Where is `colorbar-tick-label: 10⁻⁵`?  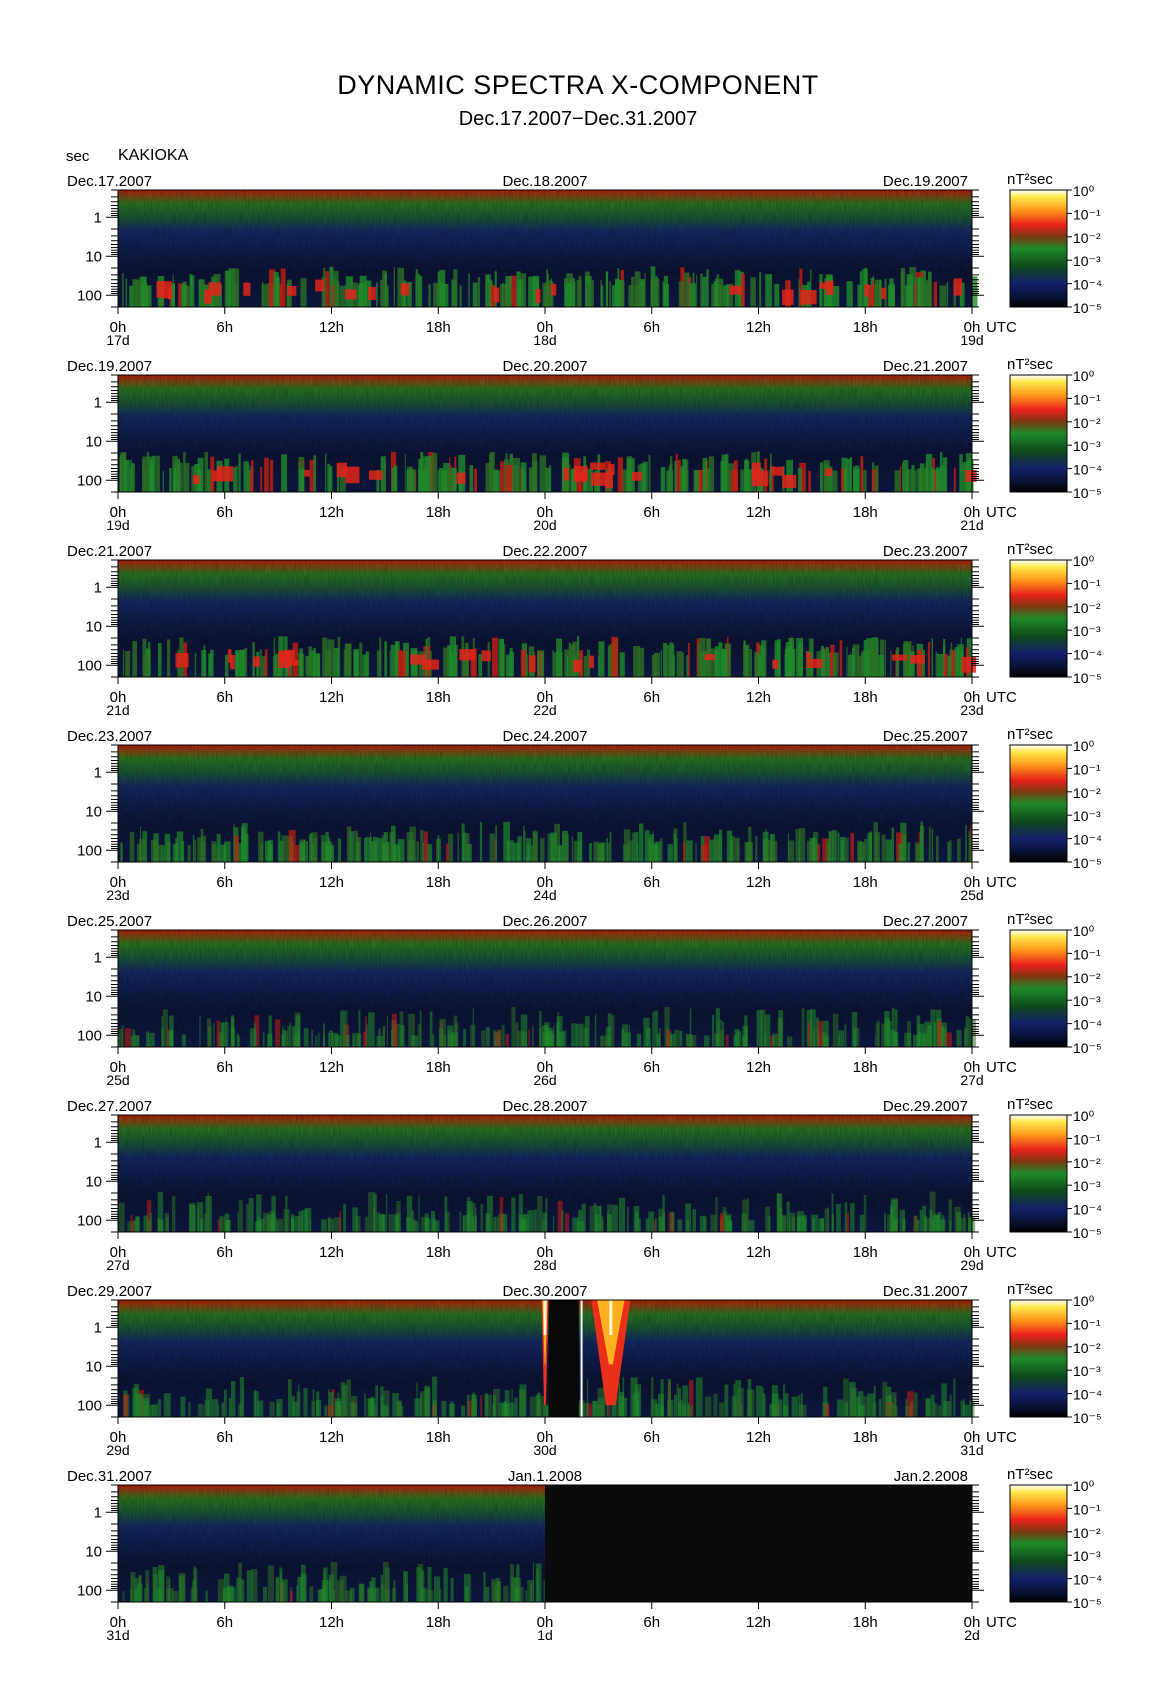
colorbar-tick-label: 10⁻⁵ is located at coordinates (1087, 308).